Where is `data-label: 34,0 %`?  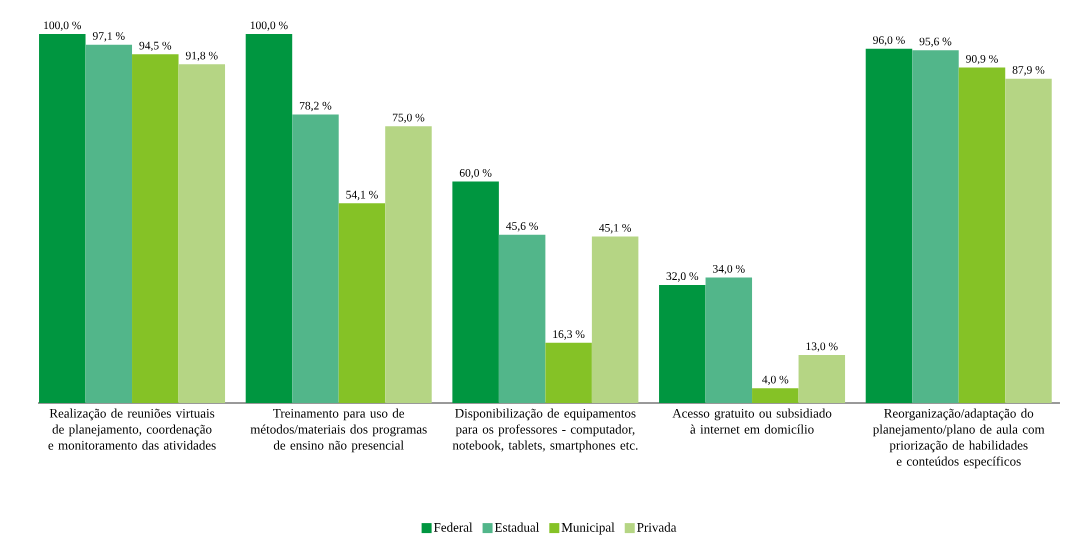 data-label: 34,0 % is located at coordinates (729, 269).